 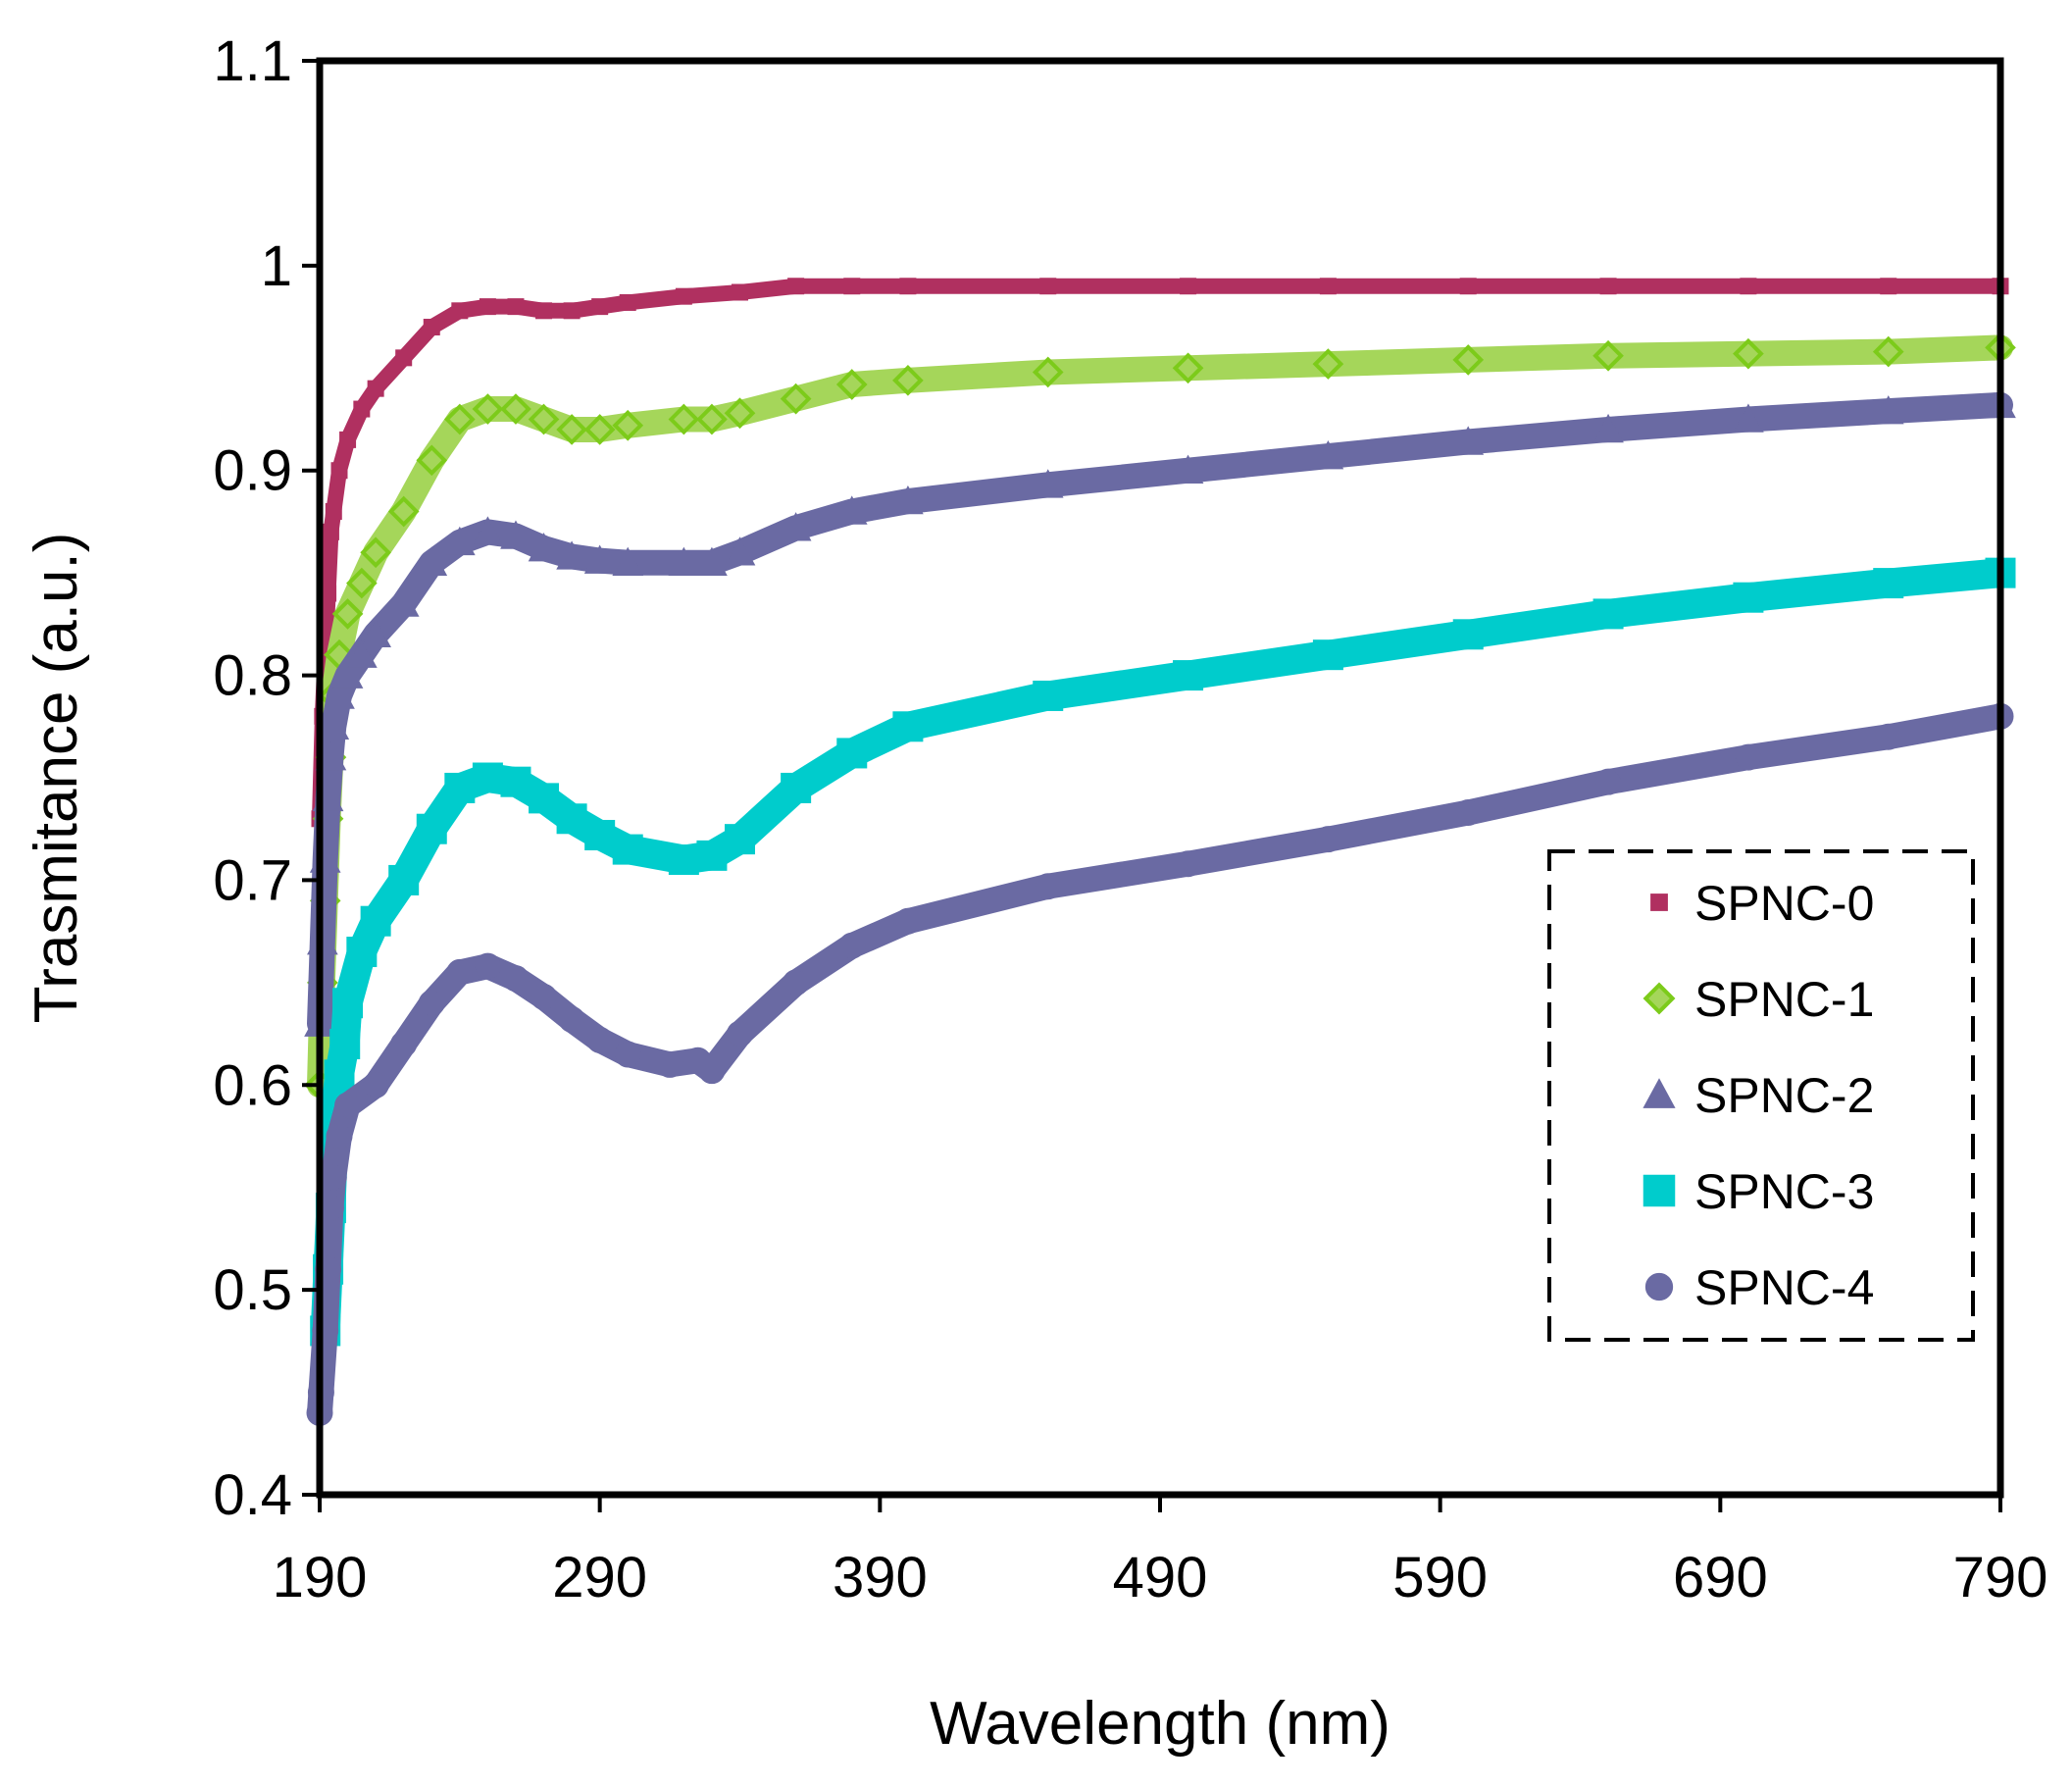 What do you see at coordinates (1720, 1578) in the screenshot?
I see `x-tick-label: 690` at bounding box center [1720, 1578].